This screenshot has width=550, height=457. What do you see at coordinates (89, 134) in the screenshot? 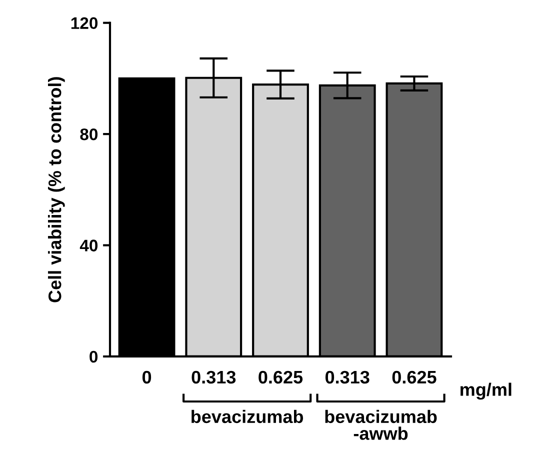
I see `y-tick-label: 80` at bounding box center [89, 134].